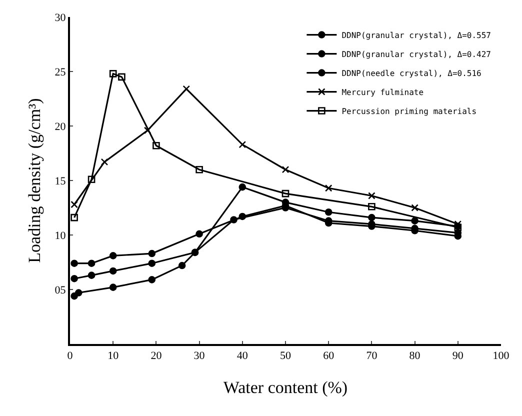  What do you see at coordinates (412, 73) in the screenshot?
I see `legend-label: DDNP(needle crystal), Δ=0.516` at bounding box center [412, 73].